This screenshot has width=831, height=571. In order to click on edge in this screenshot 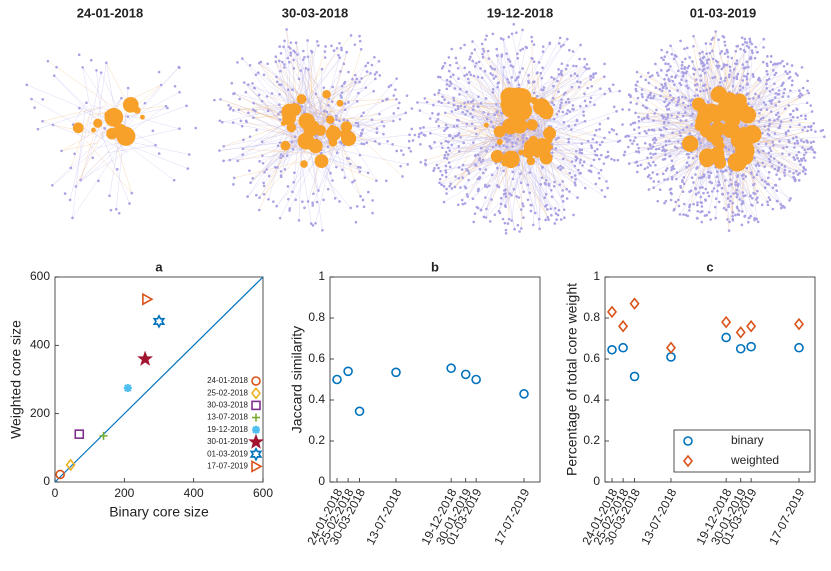, I will do `click(82, 156)`.